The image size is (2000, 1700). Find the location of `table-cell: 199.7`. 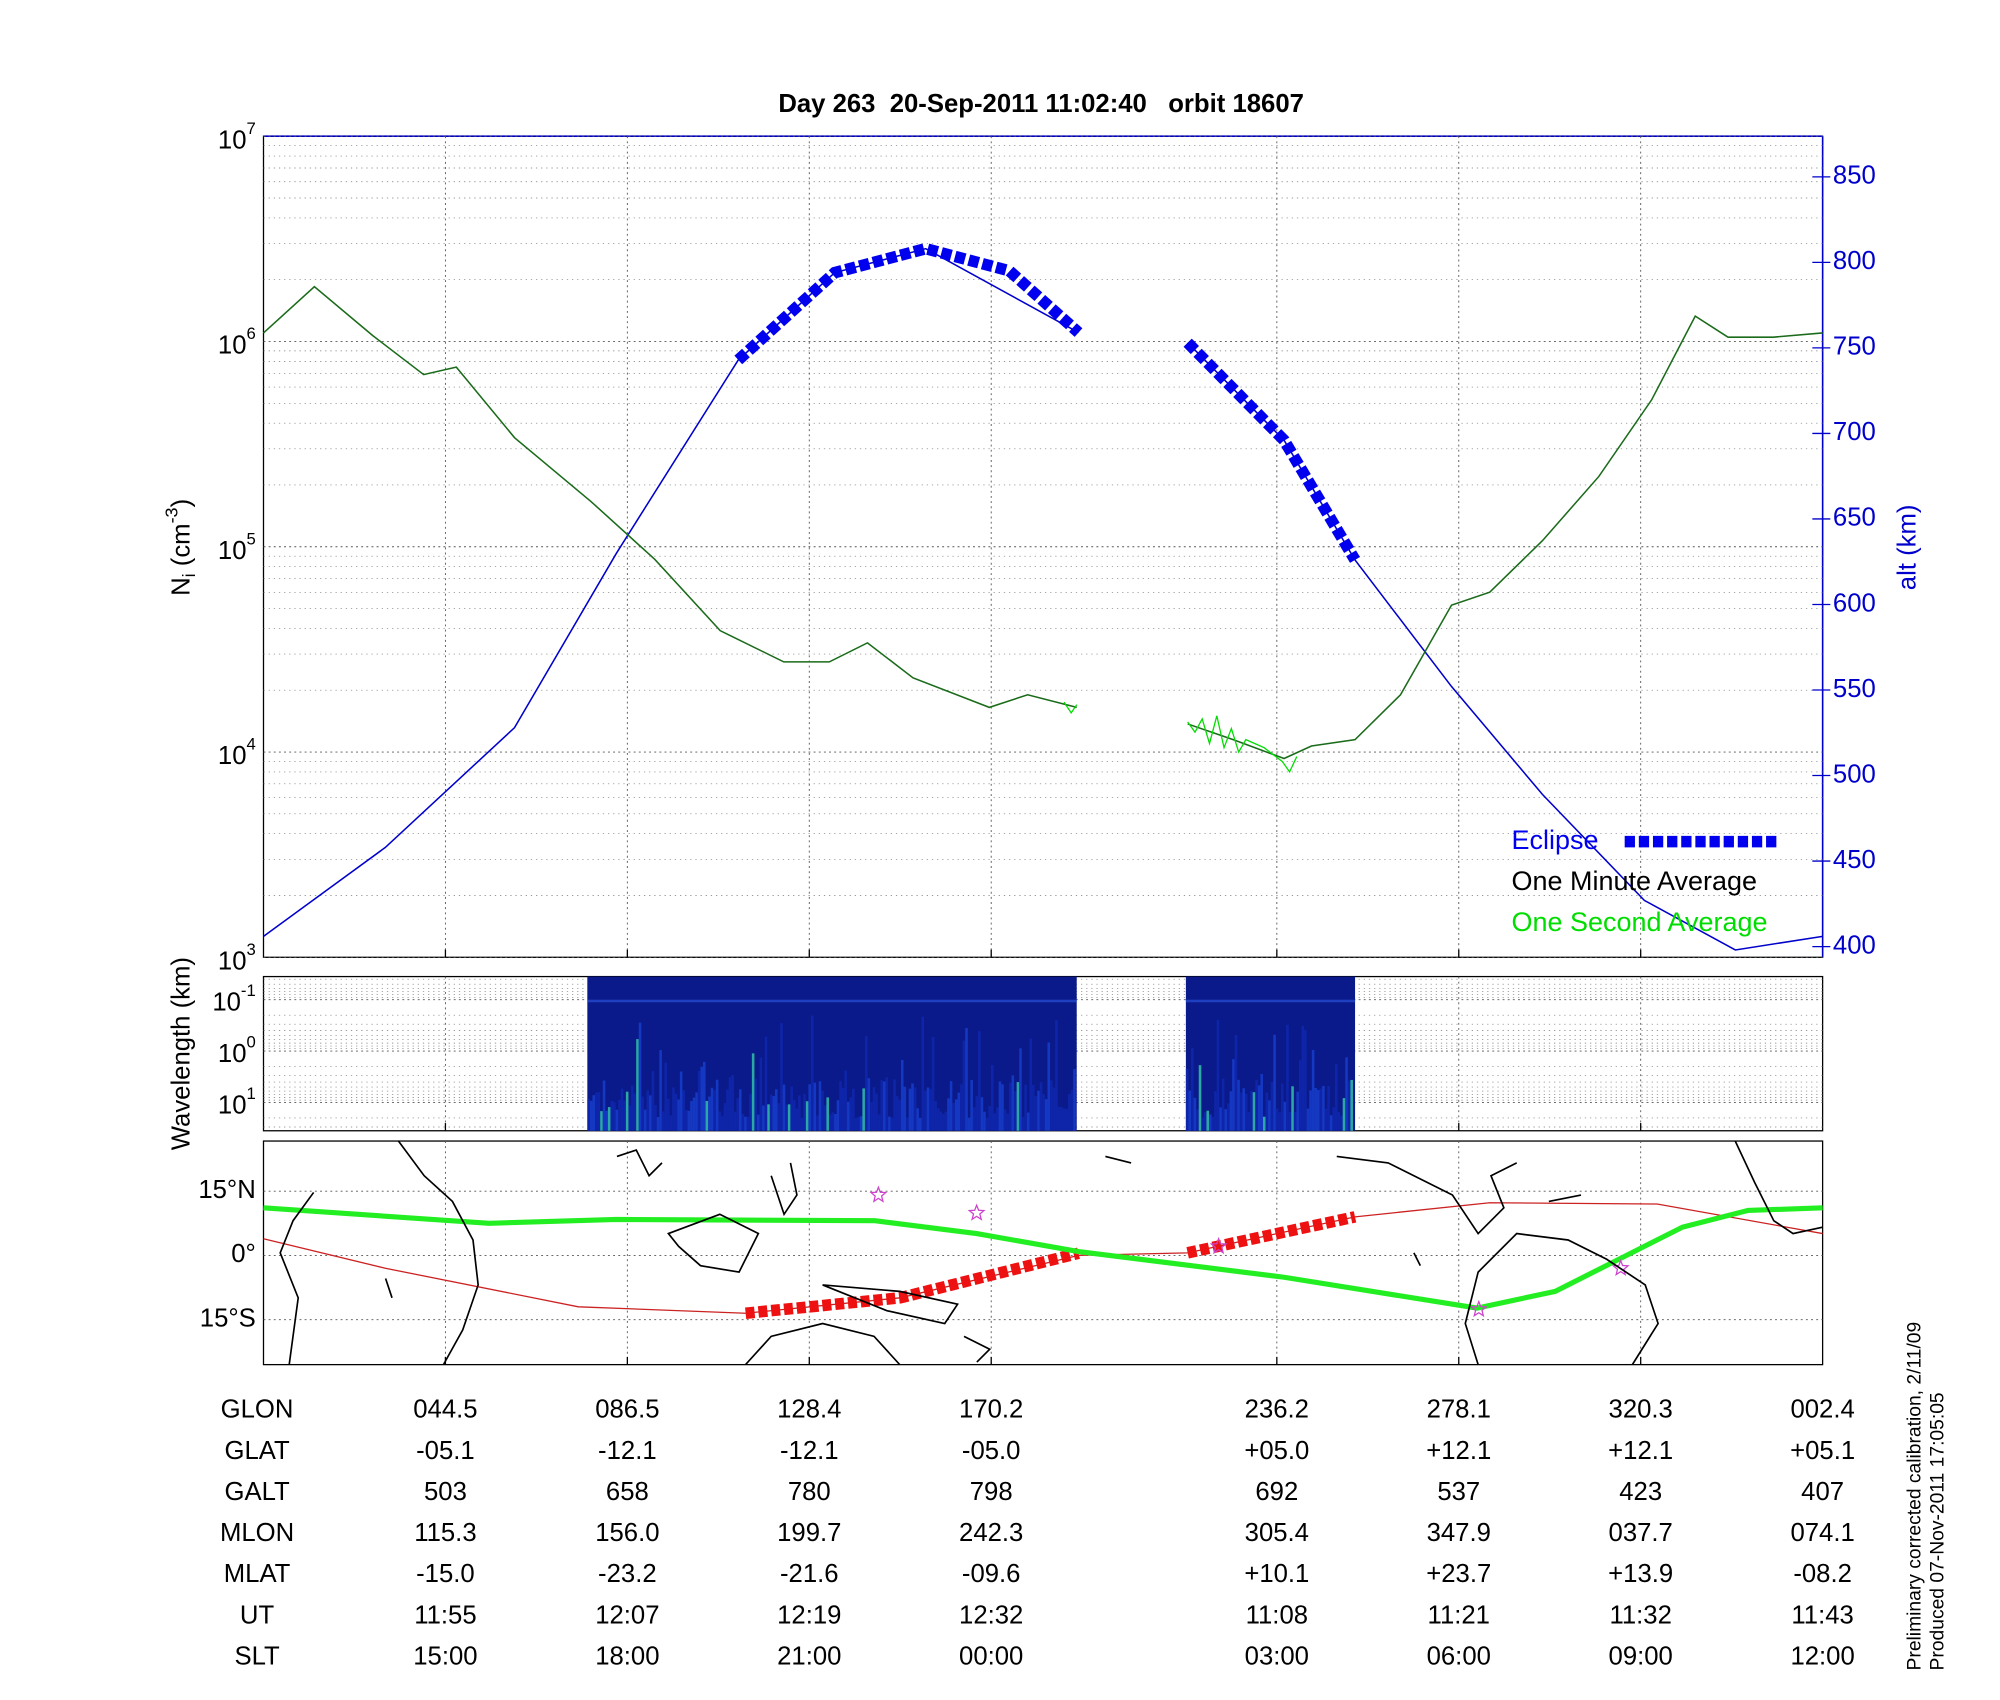

table-cell: 199.7 is located at coordinates (809, 1533).